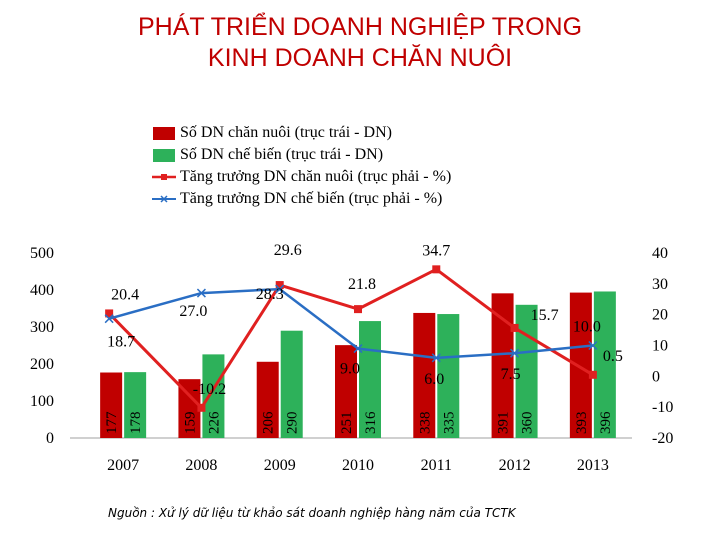 The height and width of the screenshot is (540, 720). I want to click on line-processing-growth, so click(397, 323).